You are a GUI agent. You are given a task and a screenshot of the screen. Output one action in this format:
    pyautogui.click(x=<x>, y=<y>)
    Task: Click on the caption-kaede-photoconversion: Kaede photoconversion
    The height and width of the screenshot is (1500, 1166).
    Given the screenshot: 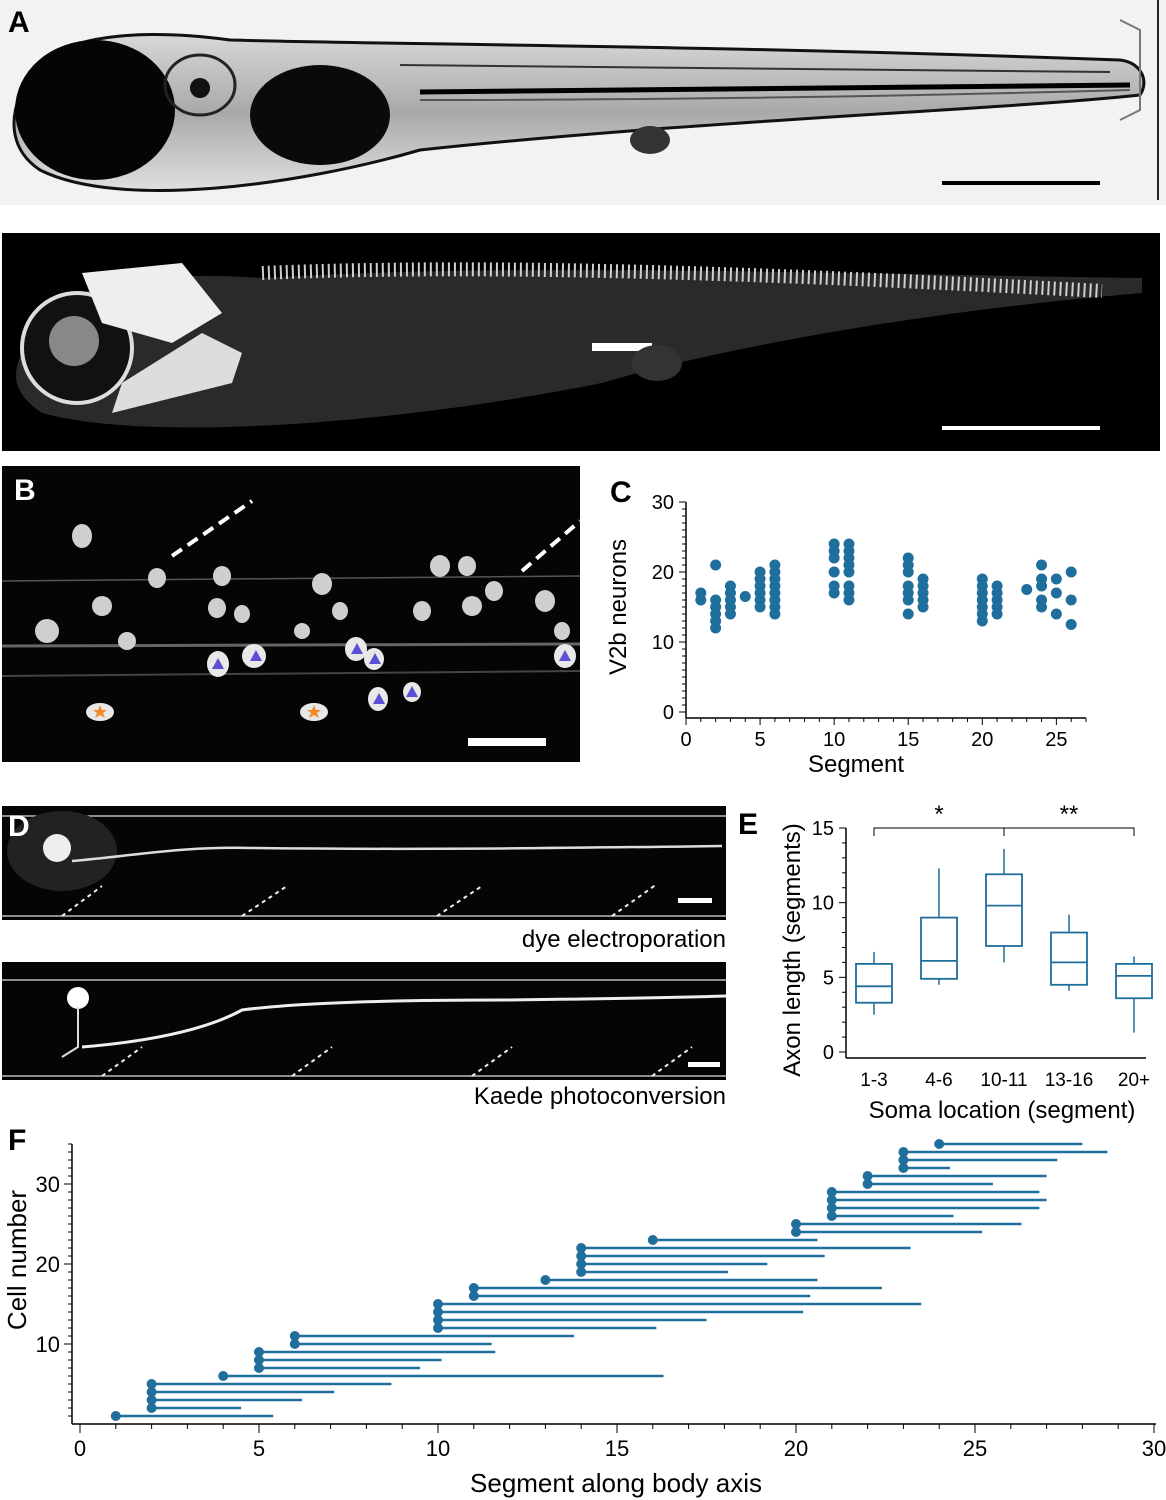 What is the action you would take?
    pyautogui.click(x=599, y=1096)
    